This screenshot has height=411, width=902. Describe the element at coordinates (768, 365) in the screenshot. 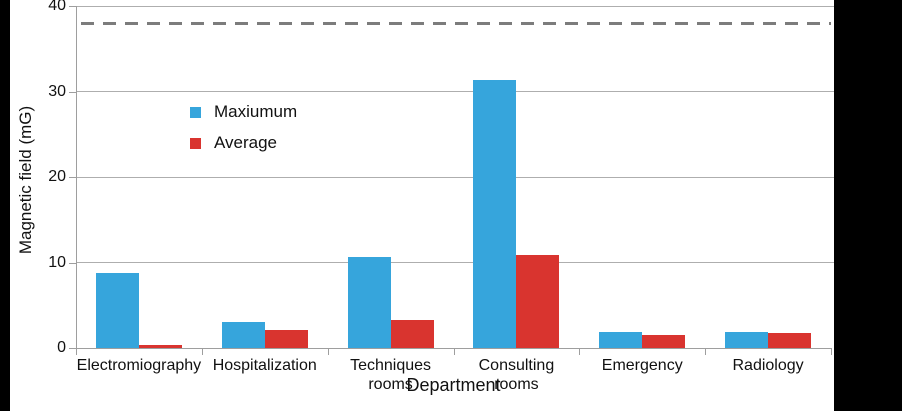

I see `category-label-5: Radiology` at that location.